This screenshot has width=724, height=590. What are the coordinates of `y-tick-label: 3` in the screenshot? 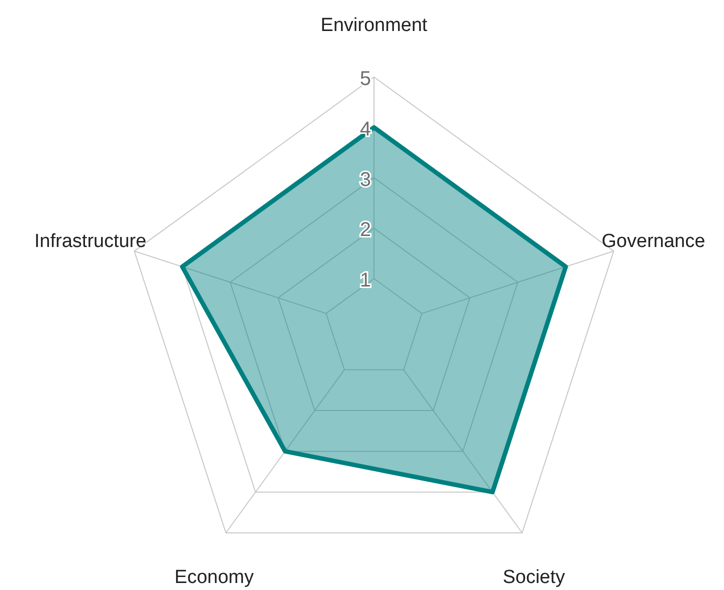 It's located at (365, 179).